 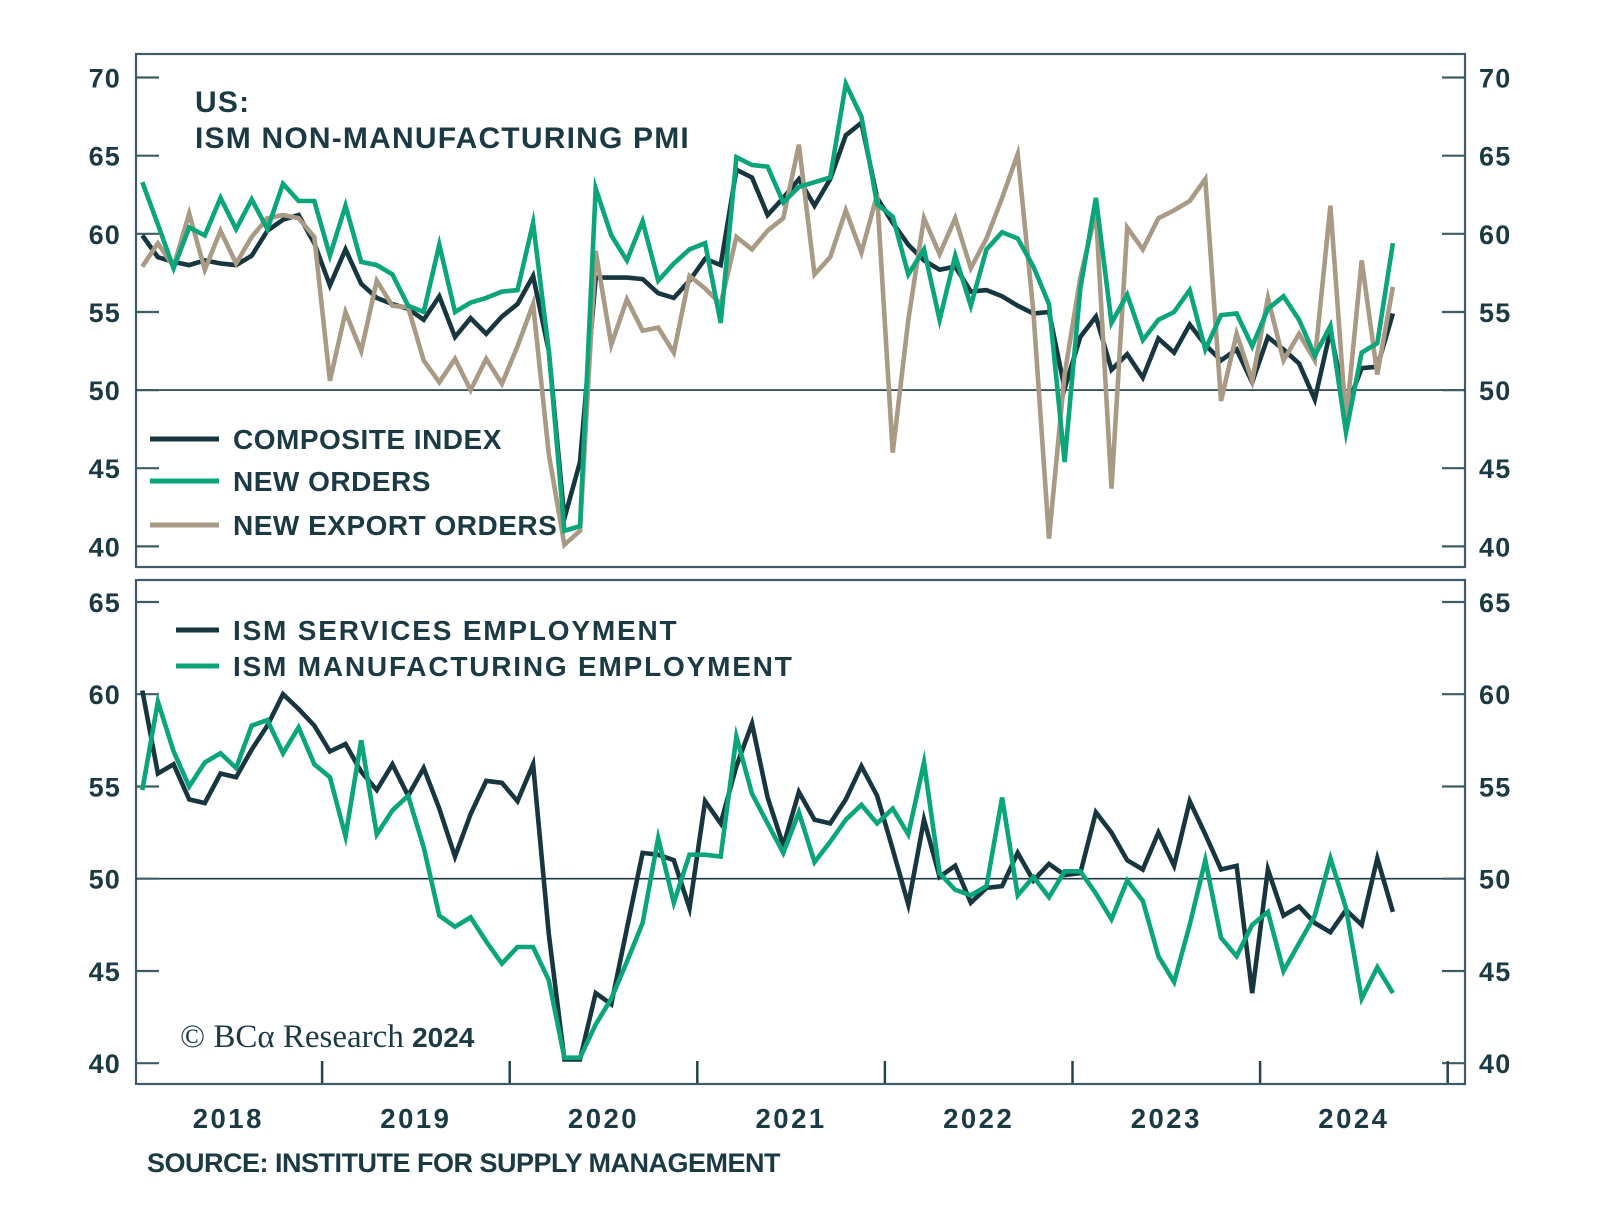 What do you see at coordinates (415, 1118) in the screenshot?
I see `svg-text: 2019` at bounding box center [415, 1118].